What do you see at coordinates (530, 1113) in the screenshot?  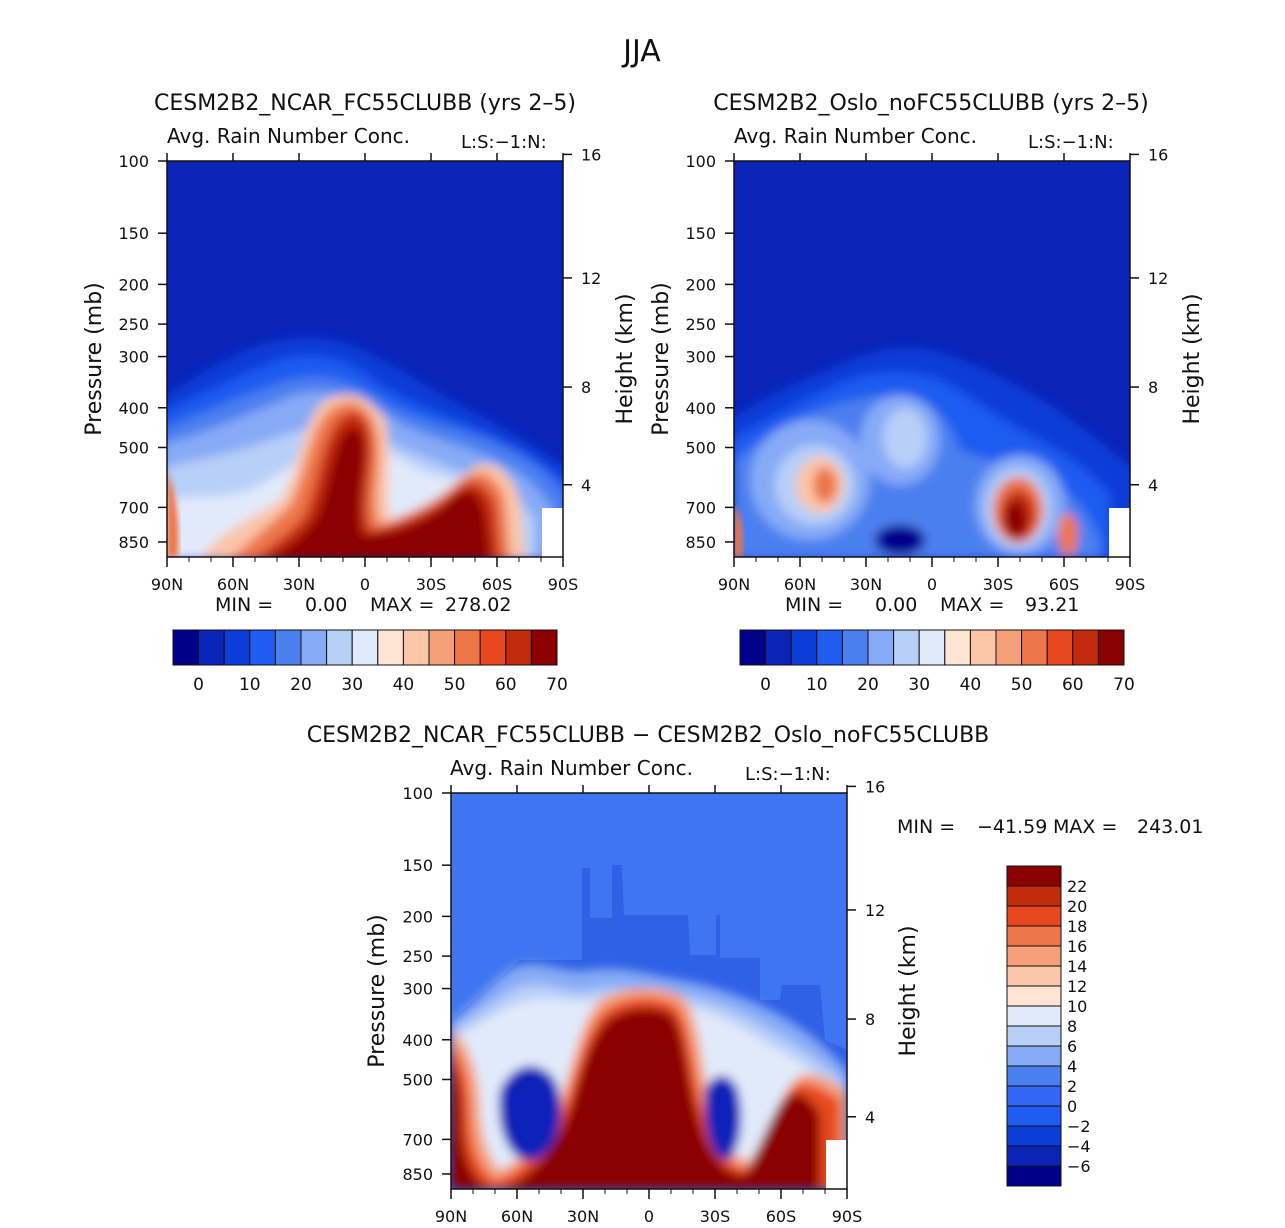 I see `diff-blue-pocket-left` at bounding box center [530, 1113].